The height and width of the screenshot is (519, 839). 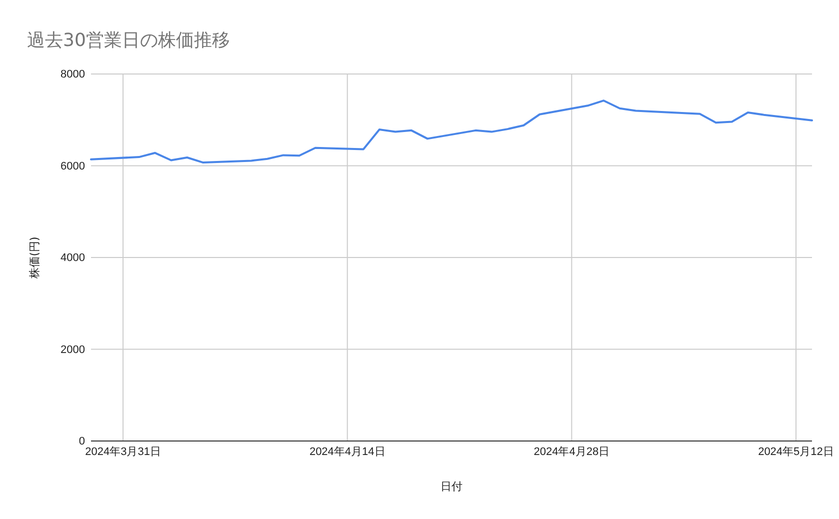 What do you see at coordinates (451, 132) in the screenshot?
I see `line-series` at bounding box center [451, 132].